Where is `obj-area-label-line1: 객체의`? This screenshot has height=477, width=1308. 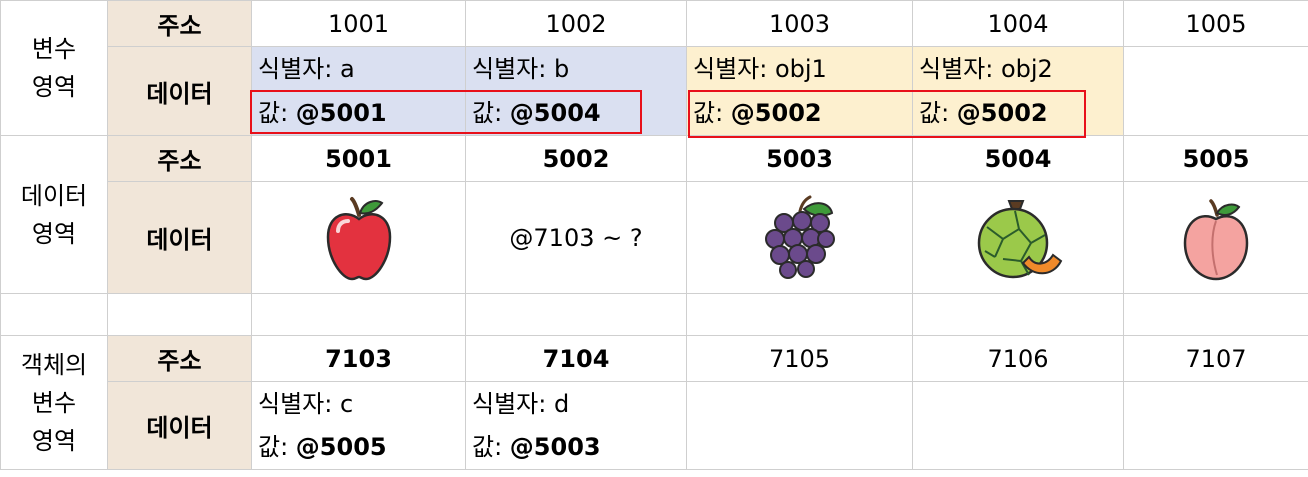
obj-area-label-line1: 객체의 is located at coordinates (54, 364).